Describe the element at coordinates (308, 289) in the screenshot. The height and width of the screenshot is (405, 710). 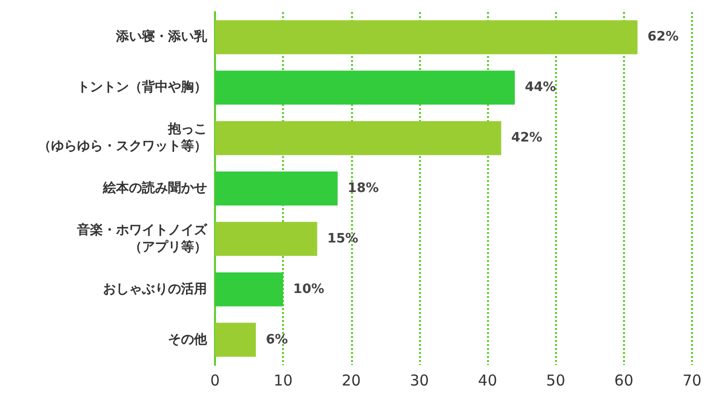
I see `data-label: 10%` at that location.